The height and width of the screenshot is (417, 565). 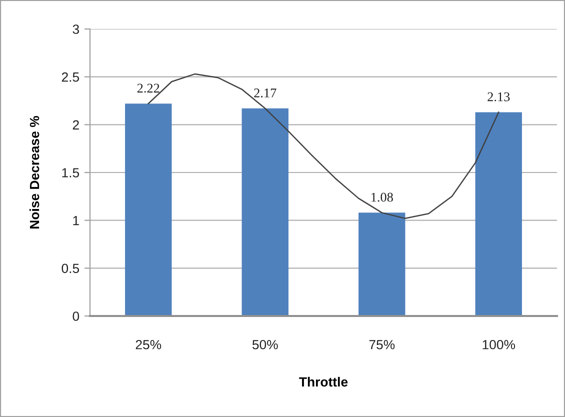 What do you see at coordinates (76, 316) in the screenshot?
I see `y-tick-label: 0` at bounding box center [76, 316].